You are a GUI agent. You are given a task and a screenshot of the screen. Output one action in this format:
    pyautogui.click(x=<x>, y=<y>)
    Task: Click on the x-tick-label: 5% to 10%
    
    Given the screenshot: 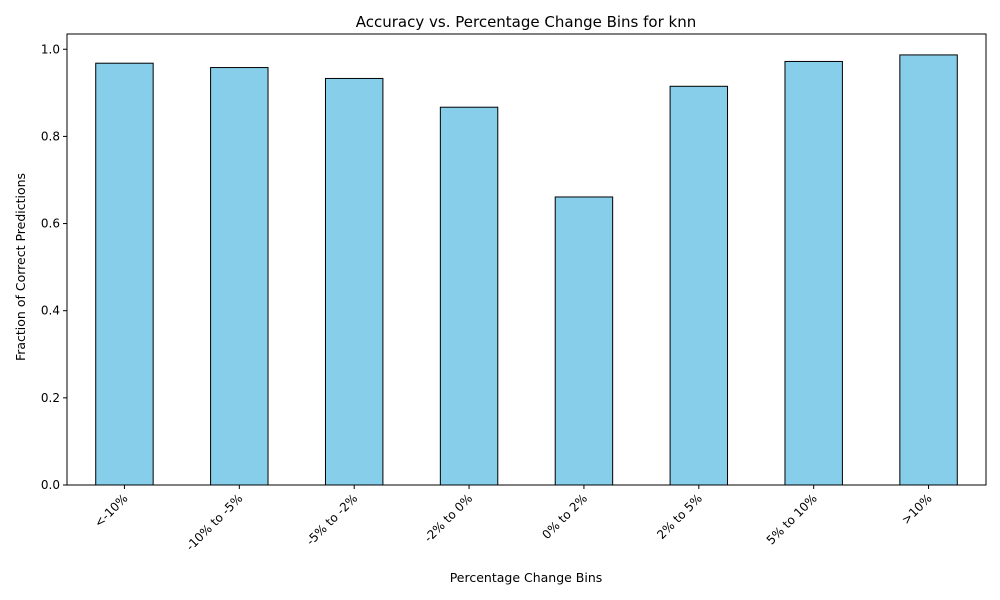 What is the action you would take?
    pyautogui.click(x=792, y=519)
    